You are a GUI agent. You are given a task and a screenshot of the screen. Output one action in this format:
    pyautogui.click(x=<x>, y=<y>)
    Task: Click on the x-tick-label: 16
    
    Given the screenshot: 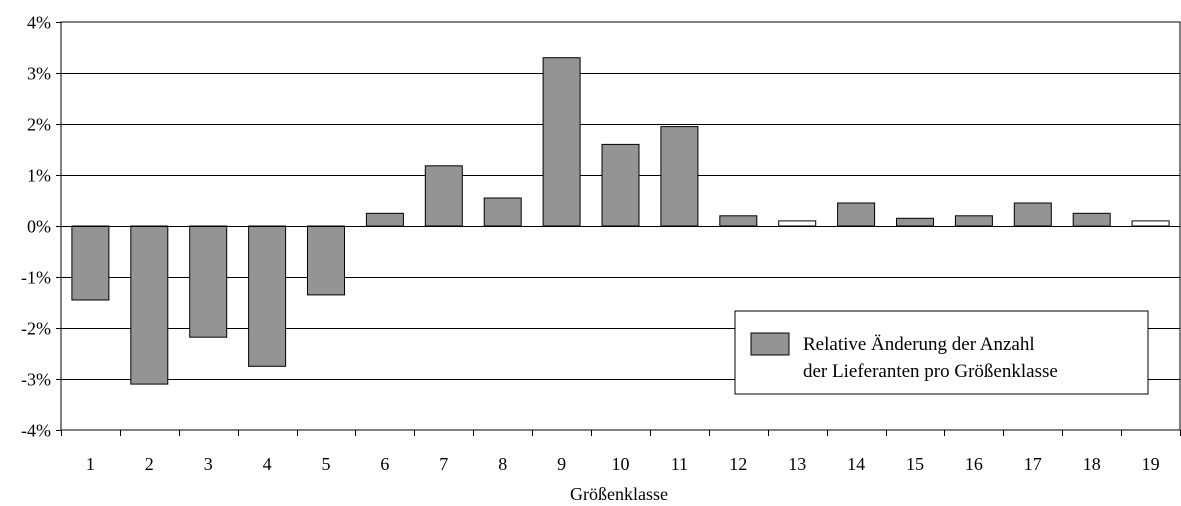 What is the action you would take?
    pyautogui.click(x=974, y=464)
    